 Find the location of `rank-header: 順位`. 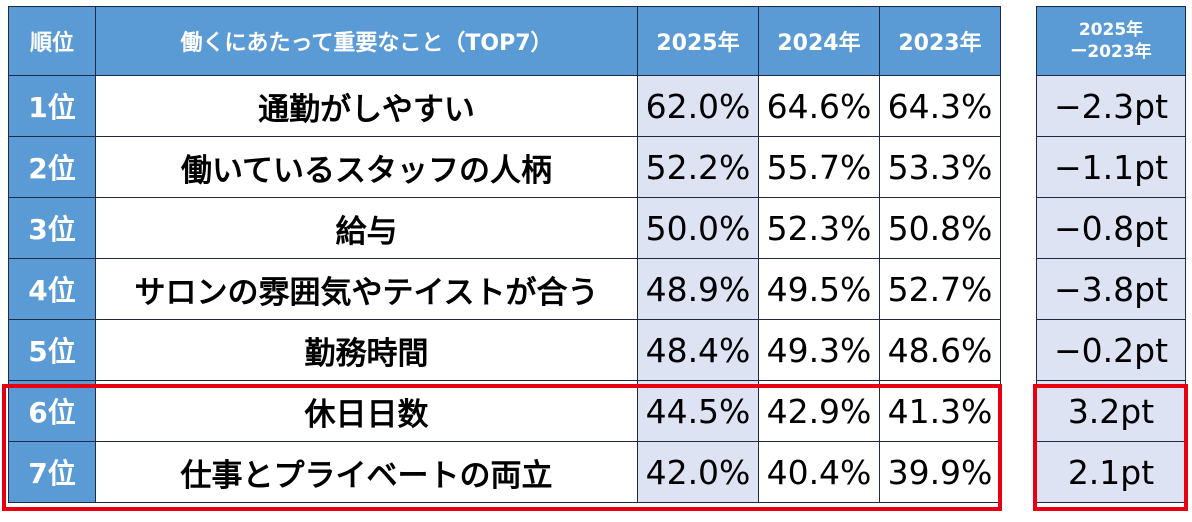

rank-header: 順位 is located at coordinates (52, 41).